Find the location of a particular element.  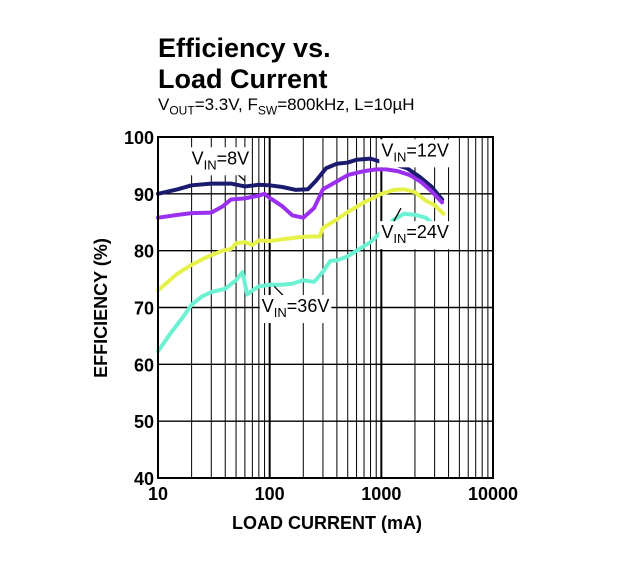

label-bg-vin8 is located at coordinates (220, 161).